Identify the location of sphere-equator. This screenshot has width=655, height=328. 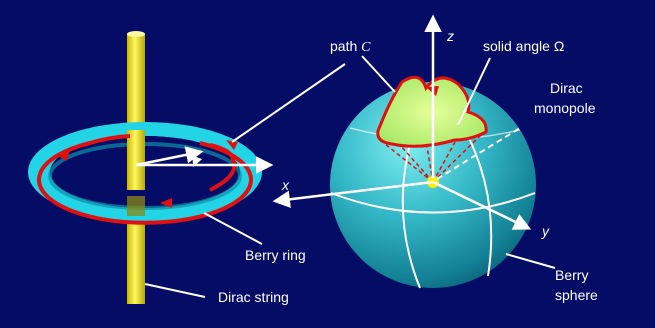
(433, 203).